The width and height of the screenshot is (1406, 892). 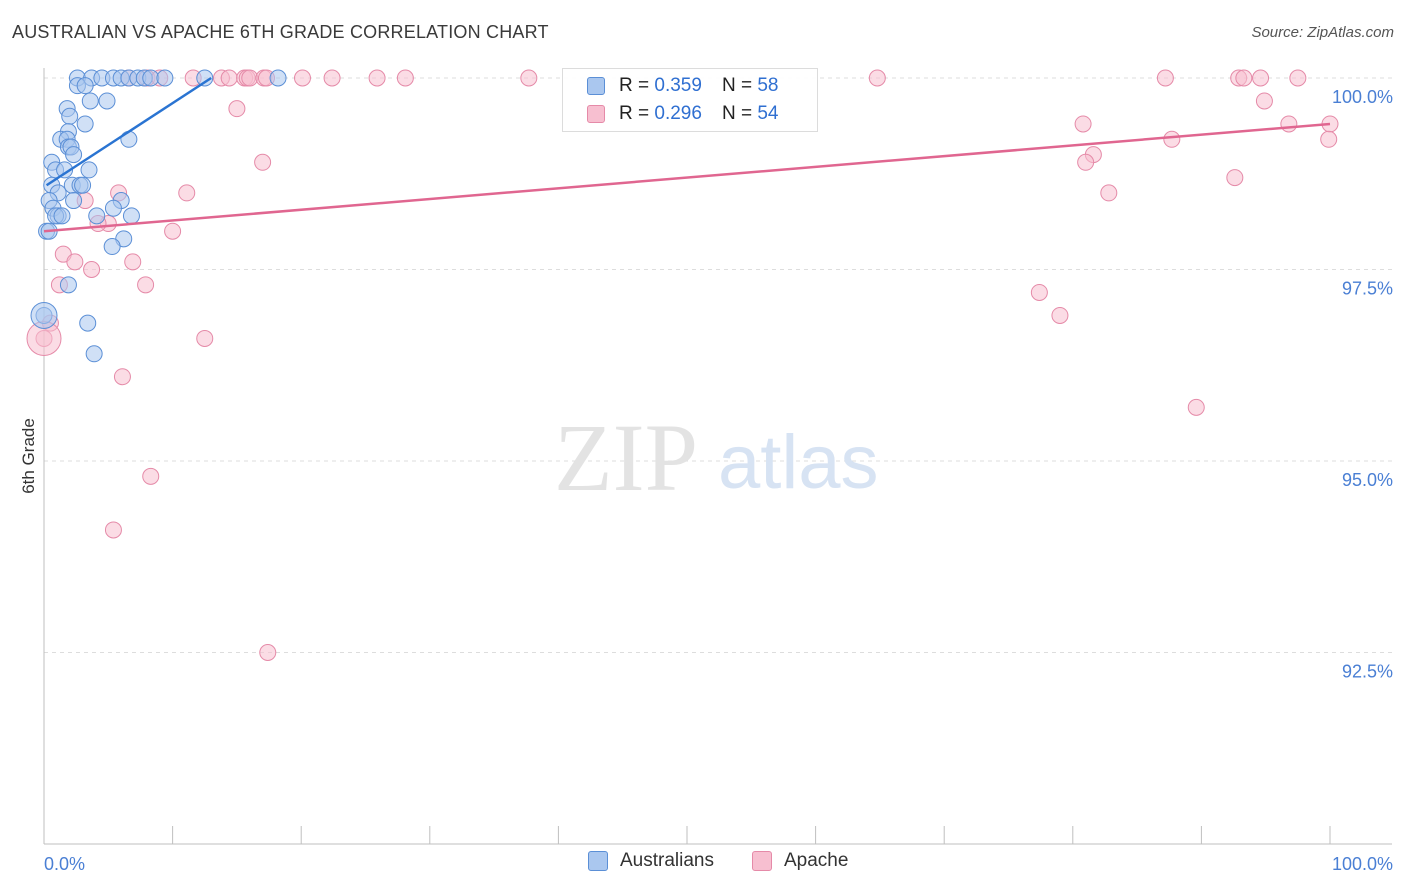 I want to click on watermark-zip: ZIP, so click(x=626, y=457).